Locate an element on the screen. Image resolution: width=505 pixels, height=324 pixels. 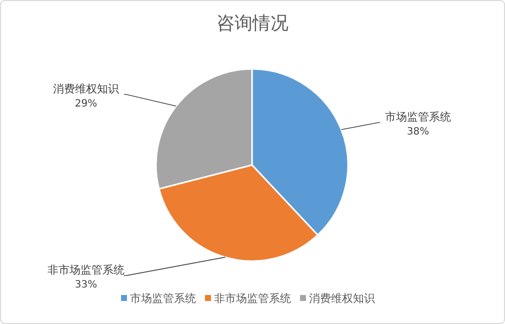
slice-label: 市场监管系统 is located at coordinates (418, 117).